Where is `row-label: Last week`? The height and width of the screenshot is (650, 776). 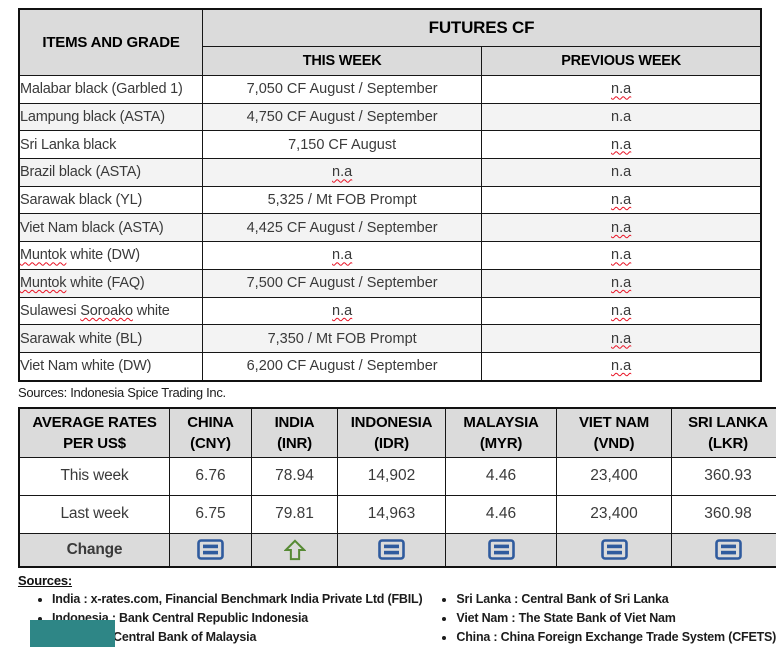 row-label: Last week is located at coordinates (94, 514).